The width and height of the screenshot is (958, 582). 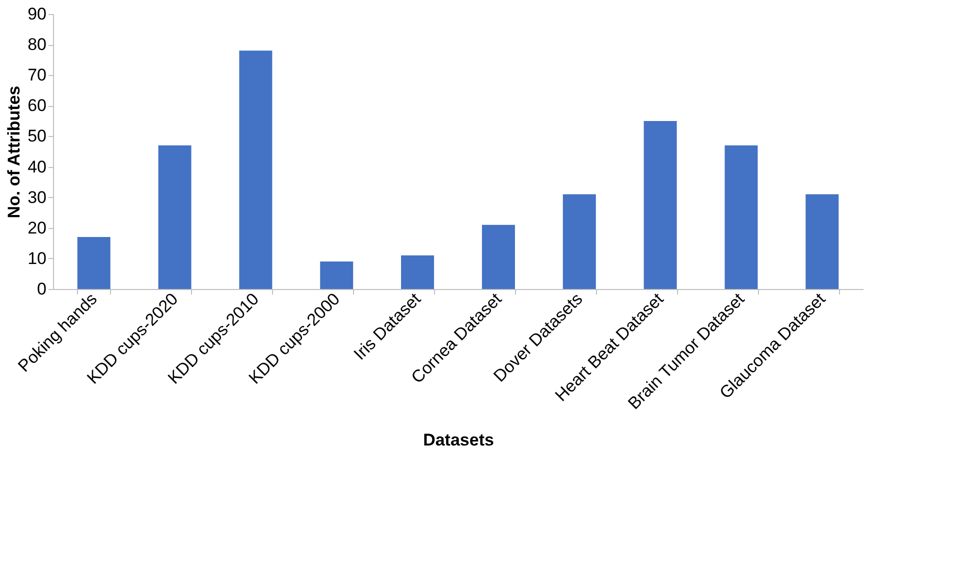 I want to click on x-axis-title: Datasets, so click(x=458, y=440).